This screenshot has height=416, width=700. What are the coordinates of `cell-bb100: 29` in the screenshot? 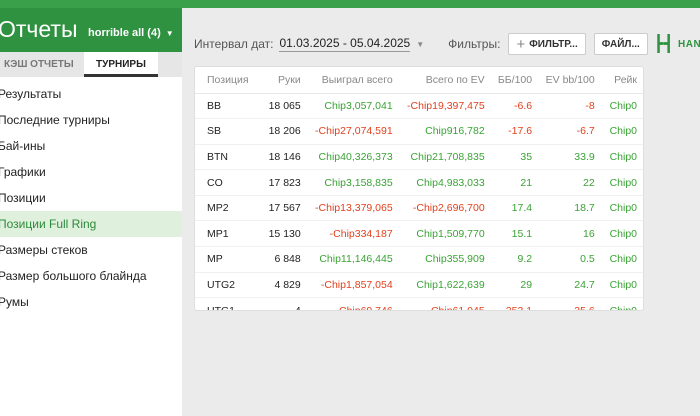 It's located at (526, 284).